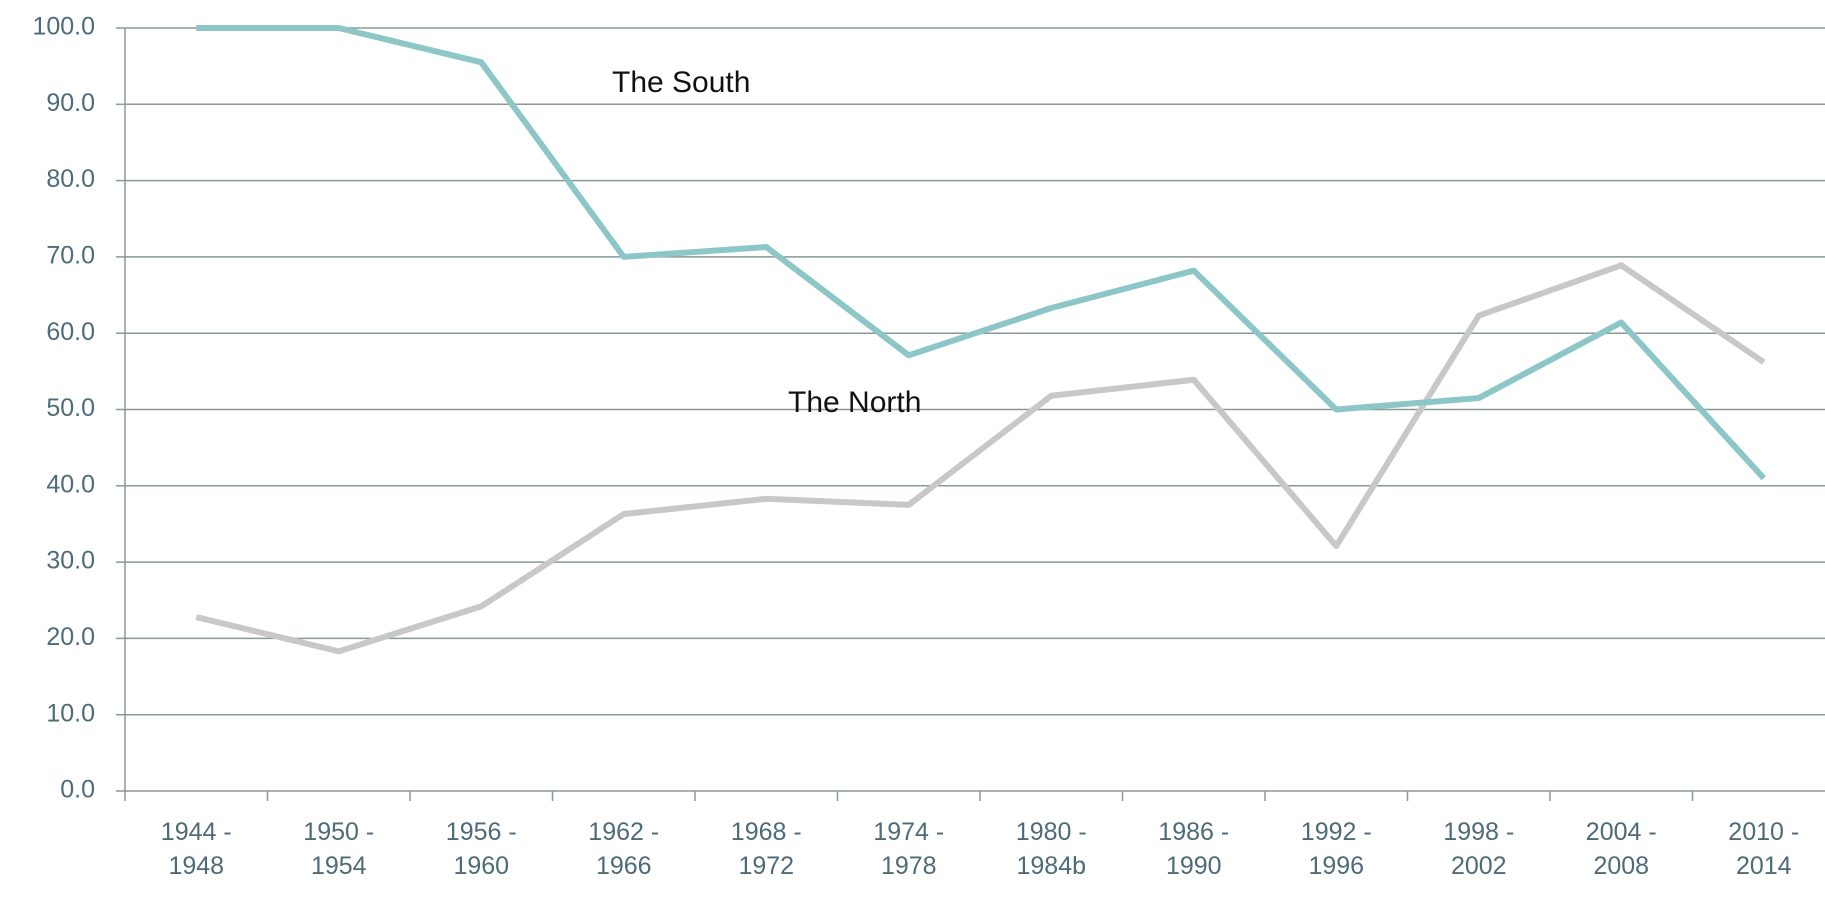 This screenshot has width=1825, height=899. What do you see at coordinates (1479, 849) in the screenshot?
I see `x-tick-label: 1998 - 2002` at bounding box center [1479, 849].